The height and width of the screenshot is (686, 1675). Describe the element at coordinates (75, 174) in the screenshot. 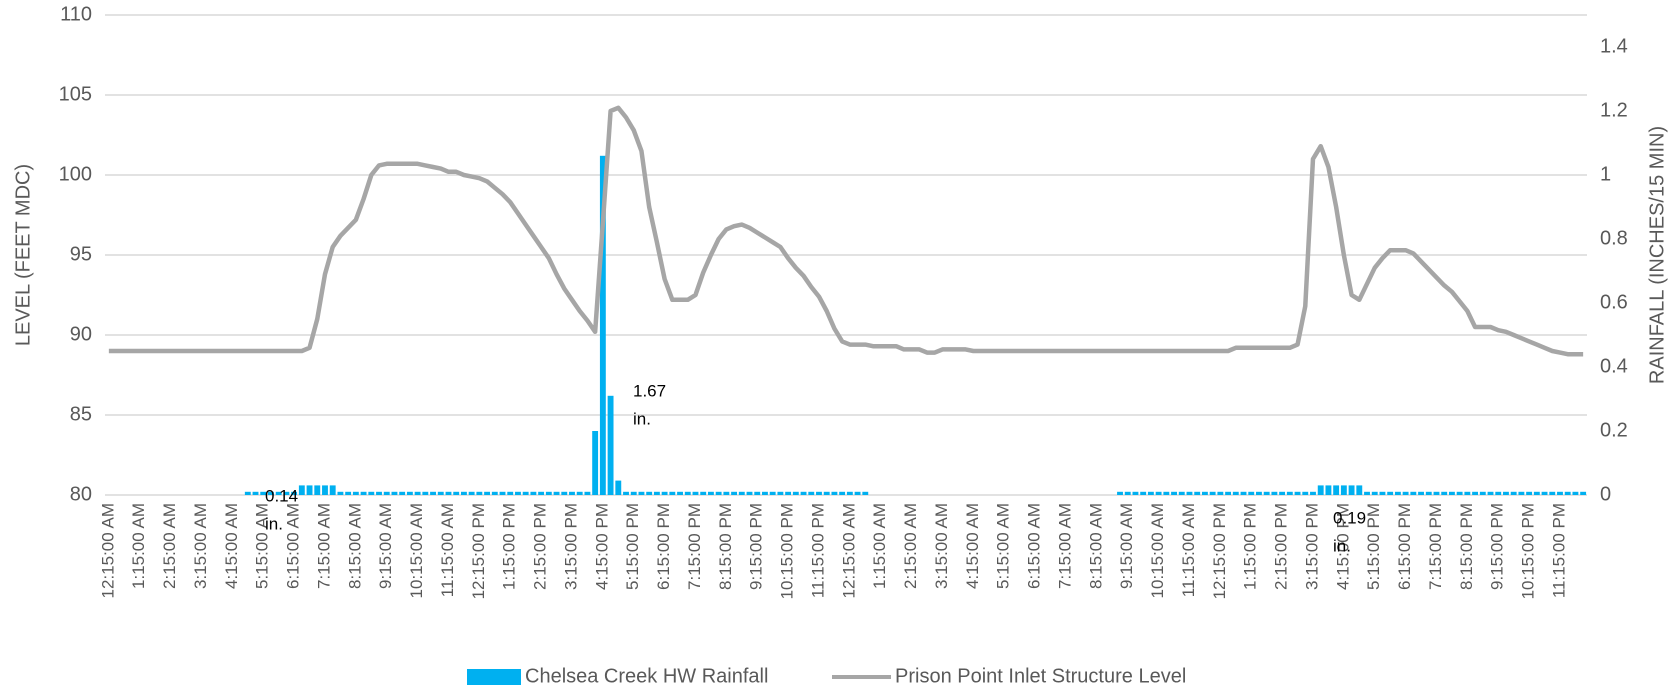

I see `y-tick-label: 100` at that location.